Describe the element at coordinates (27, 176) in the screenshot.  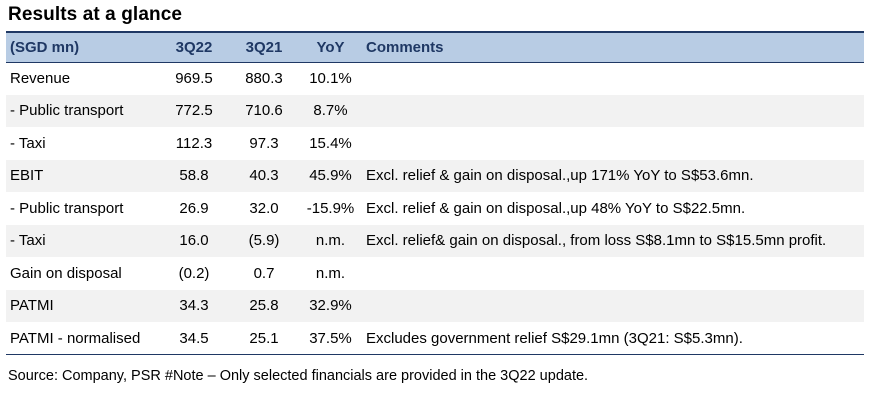
I see `row-label: EBIT` at that location.